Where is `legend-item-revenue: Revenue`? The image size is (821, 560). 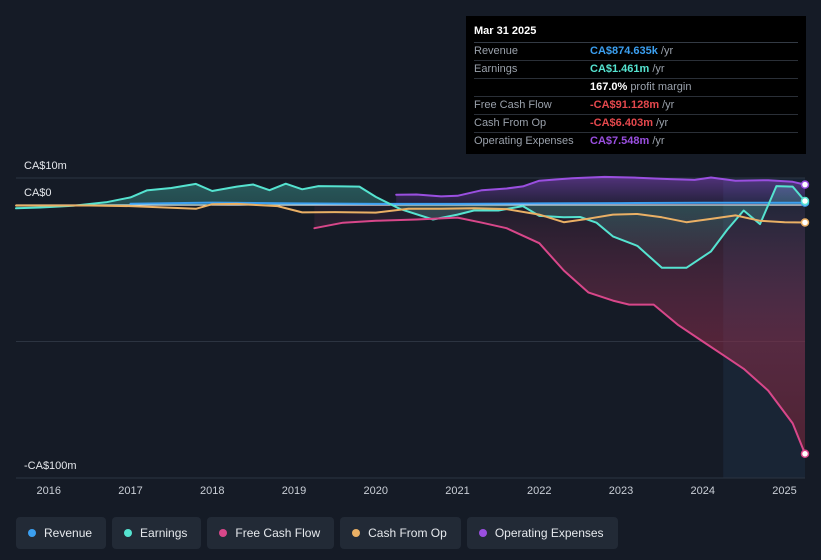
legend-item-revenue: Revenue is located at coordinates (61, 533).